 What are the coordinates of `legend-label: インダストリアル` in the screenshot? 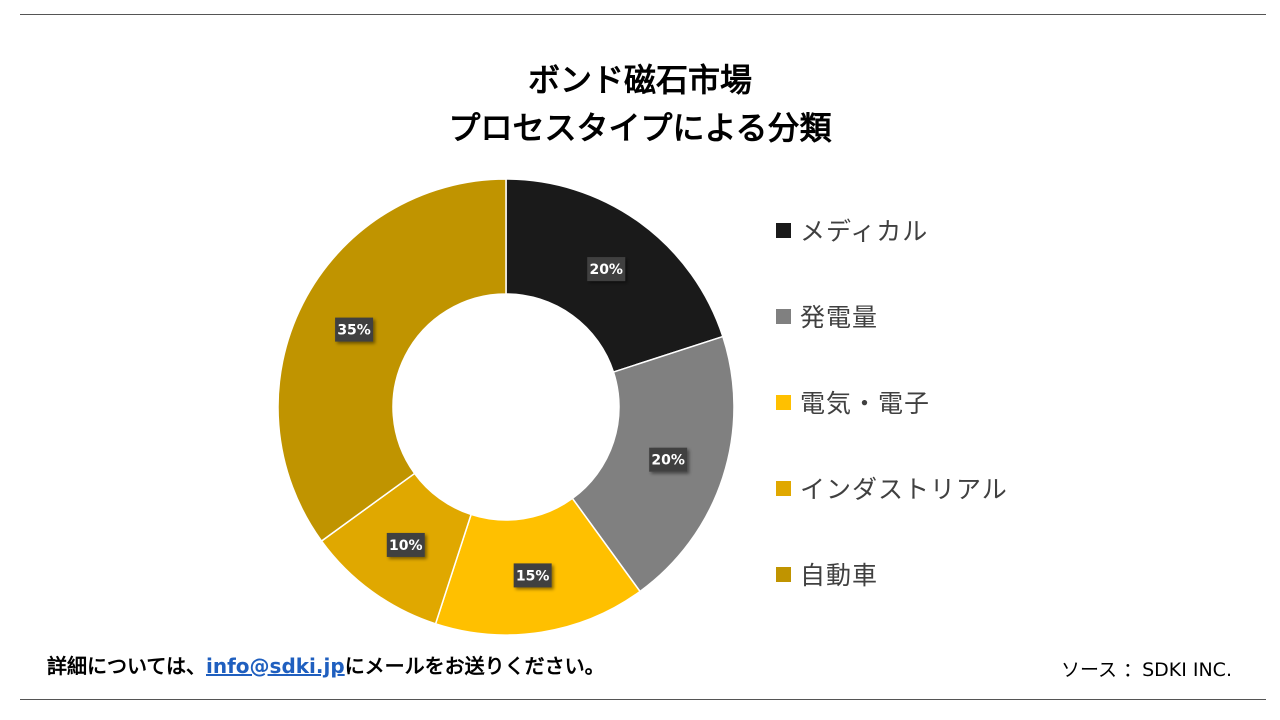 It's located at (904, 489).